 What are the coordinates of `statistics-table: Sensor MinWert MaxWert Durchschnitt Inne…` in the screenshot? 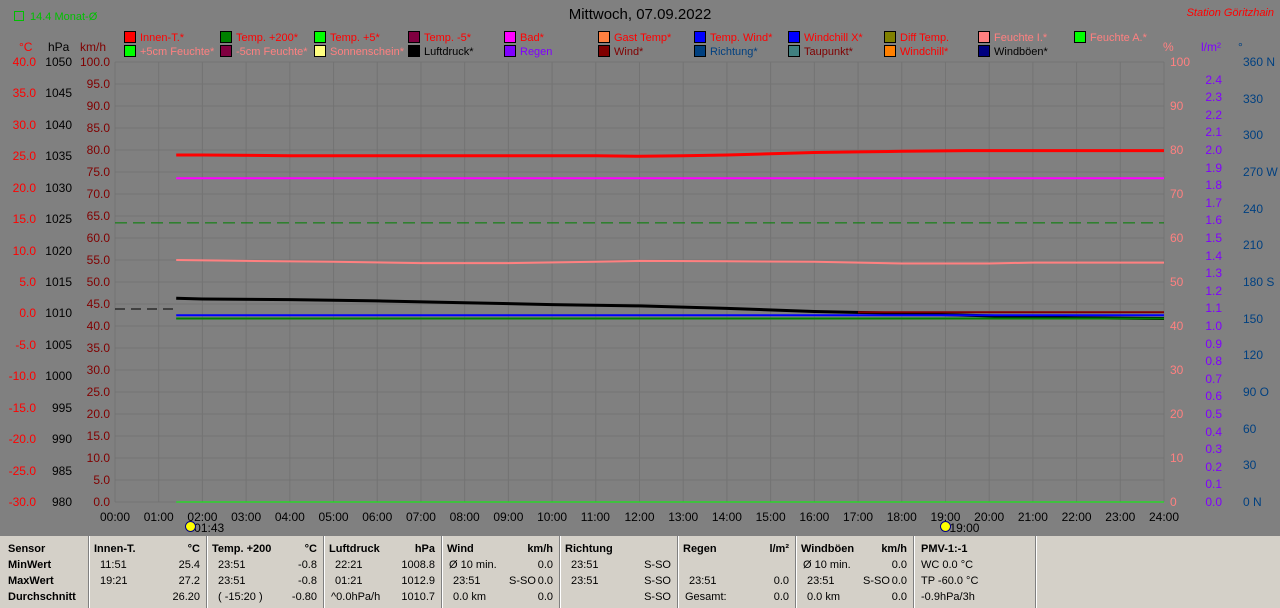 It's located at (640, 572).